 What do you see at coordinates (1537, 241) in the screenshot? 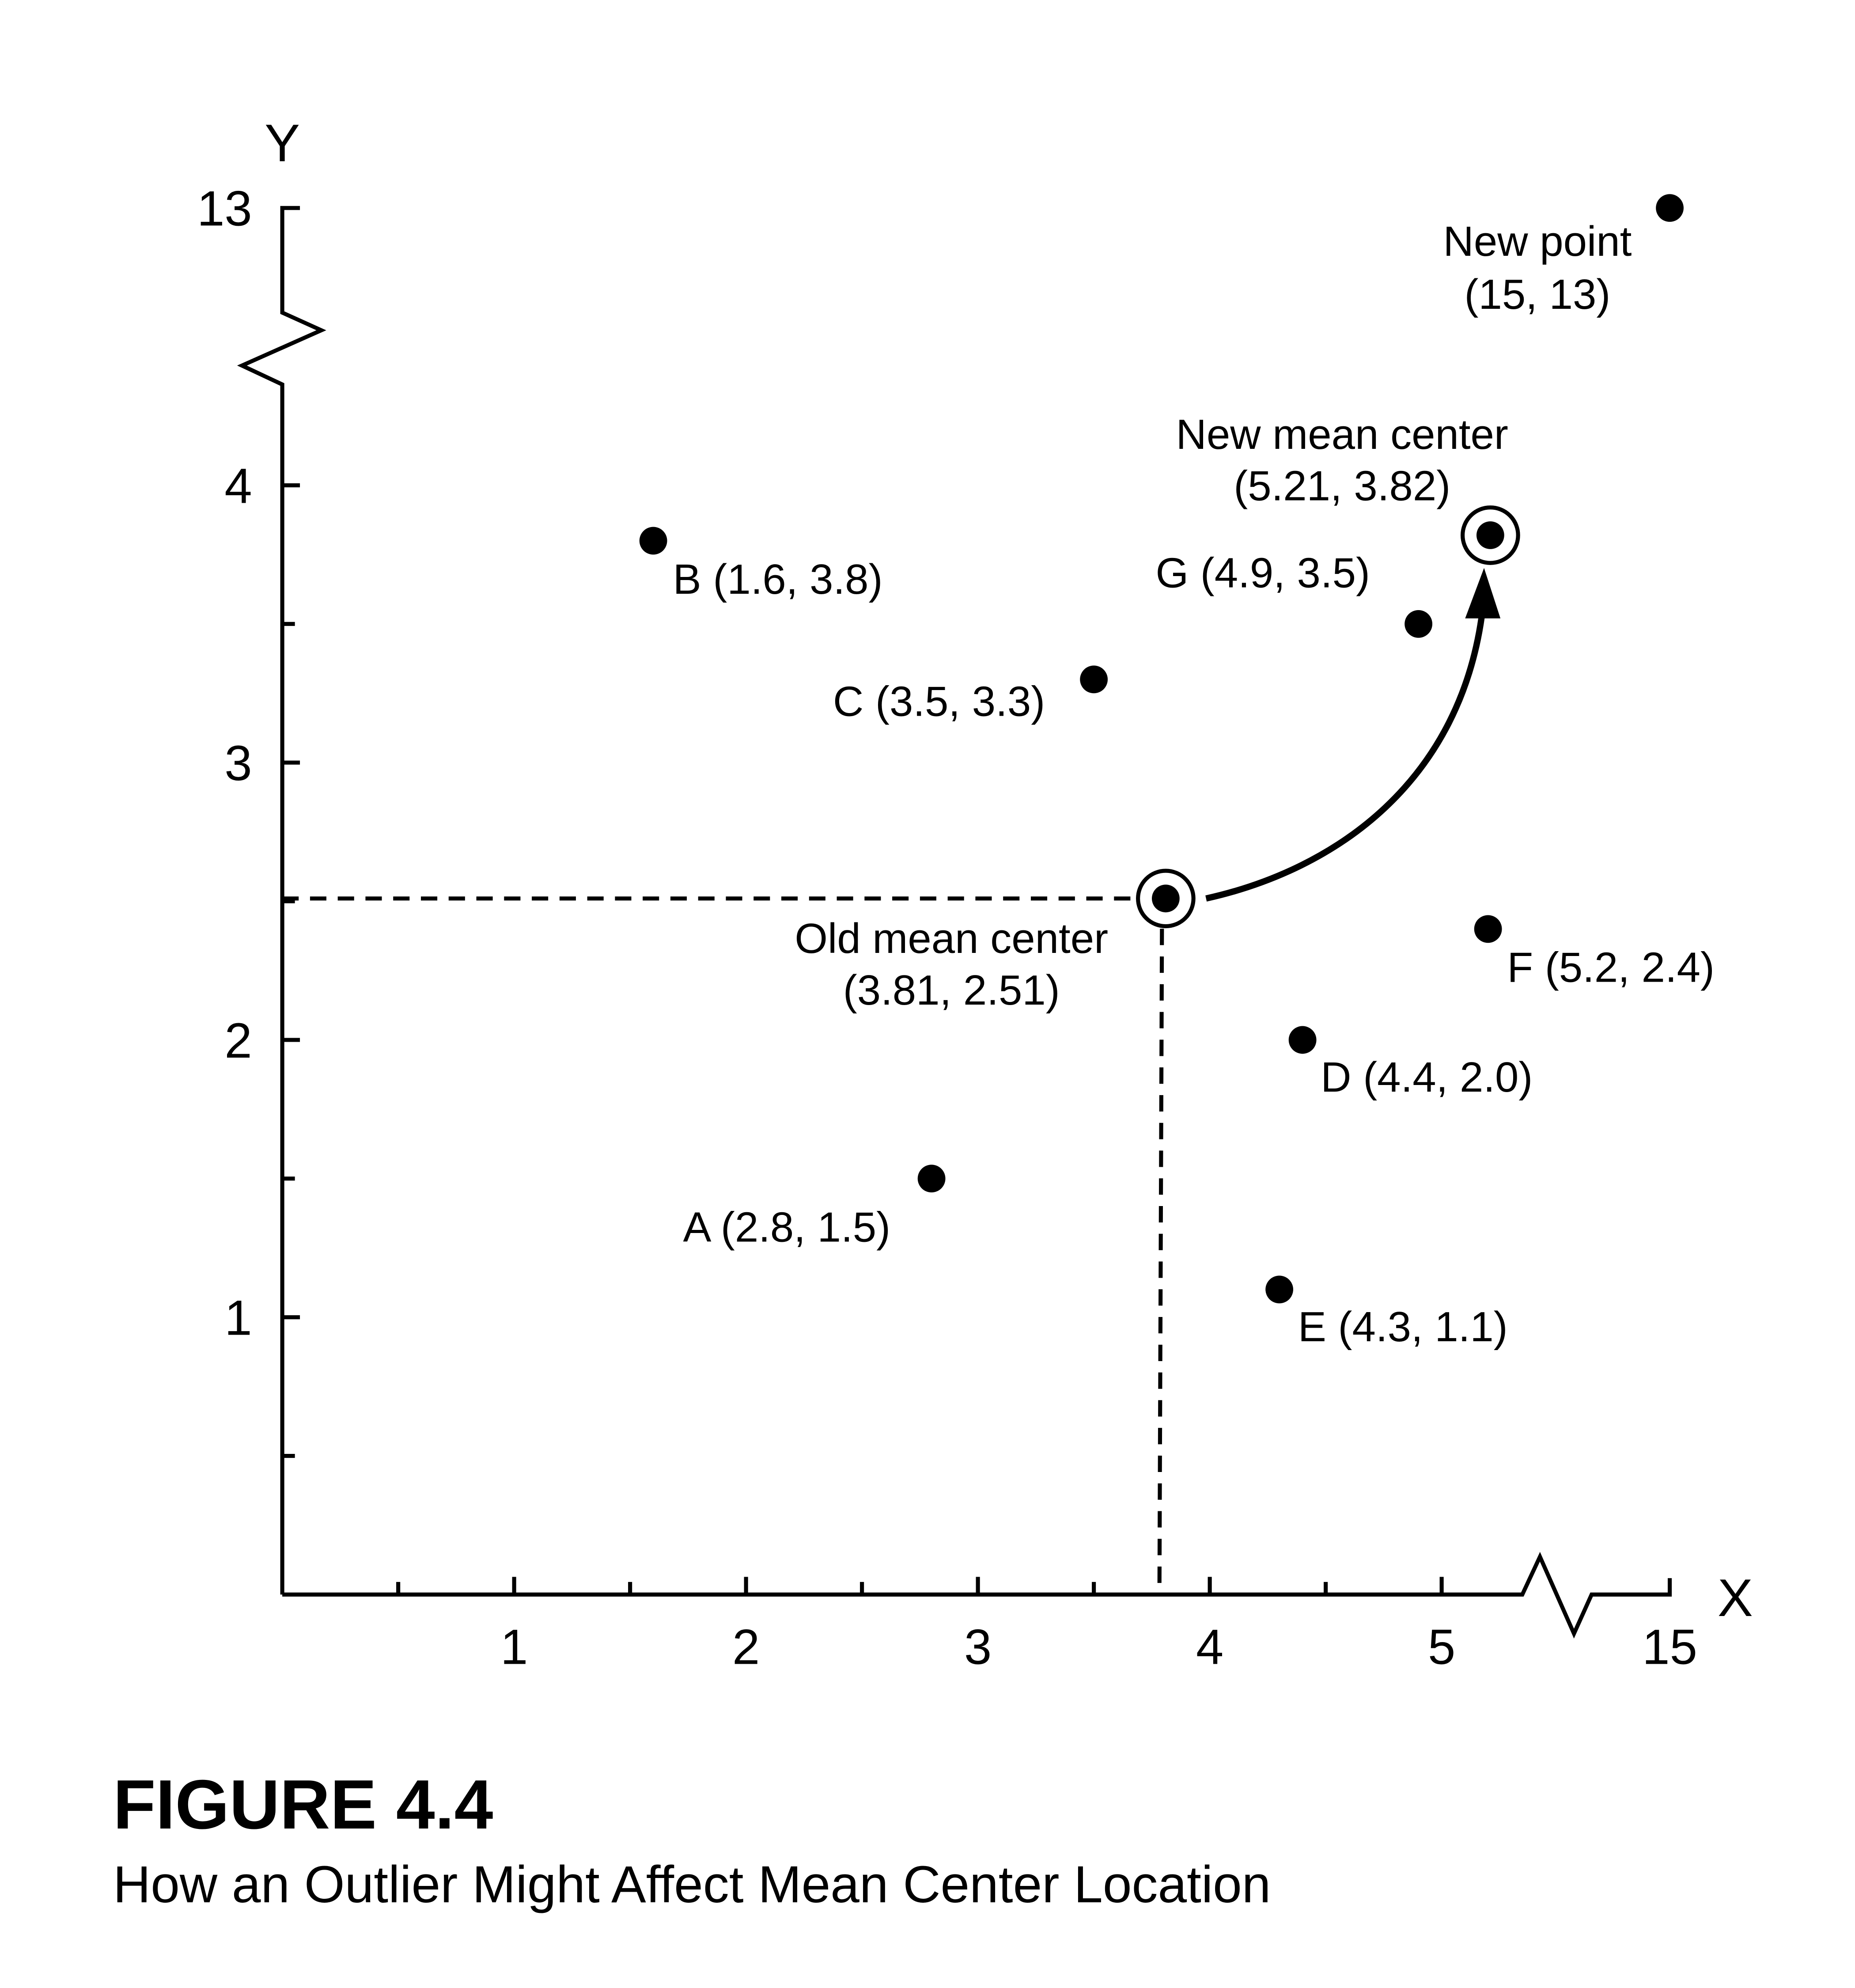
I see `point-label: New point` at bounding box center [1537, 241].